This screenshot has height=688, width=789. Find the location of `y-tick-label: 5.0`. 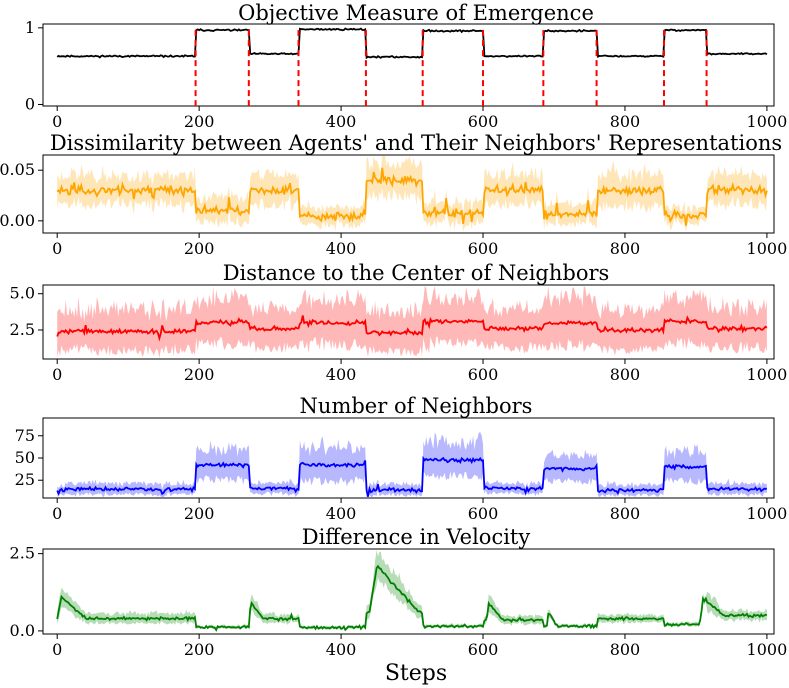

y-tick-label: 5.0 is located at coordinates (22, 293).